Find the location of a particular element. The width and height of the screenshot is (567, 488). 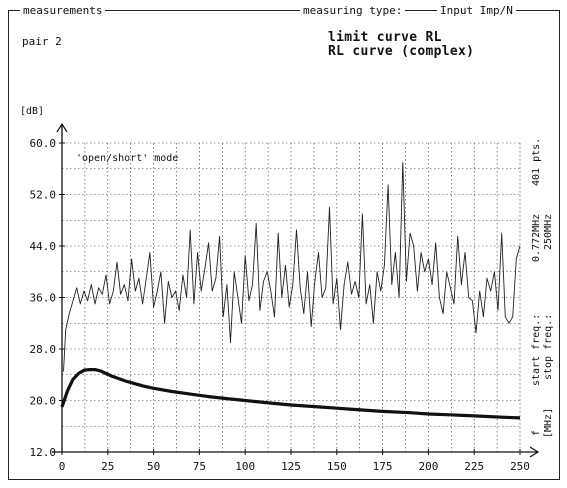

y-axis-unit: [dB] is located at coordinates (32, 111).